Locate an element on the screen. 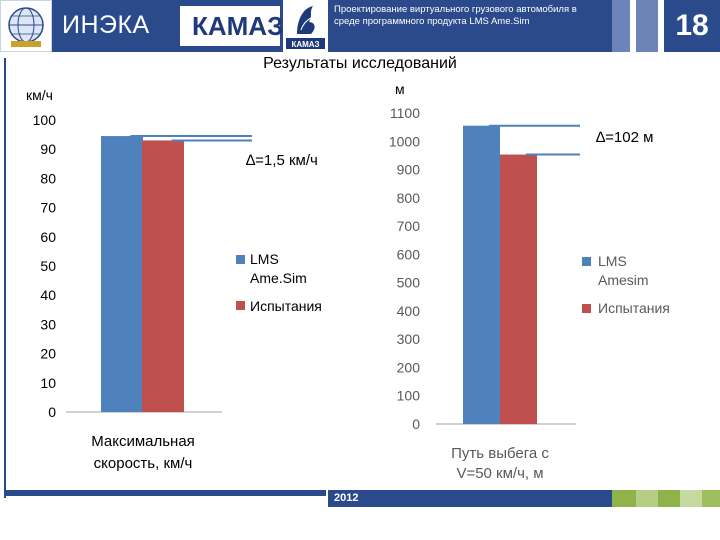  org-name: ИНЭКА is located at coordinates (106, 25).